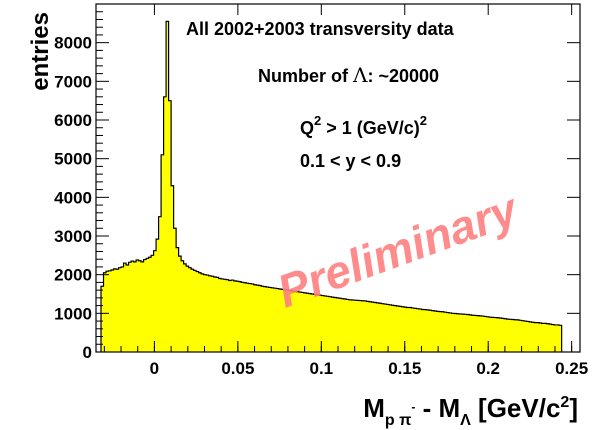 This screenshot has width=597, height=430. What do you see at coordinates (470, 411) in the screenshot?
I see `x-axis-title: Mp π- - MΛ [GeV/c2]` at bounding box center [470, 411].